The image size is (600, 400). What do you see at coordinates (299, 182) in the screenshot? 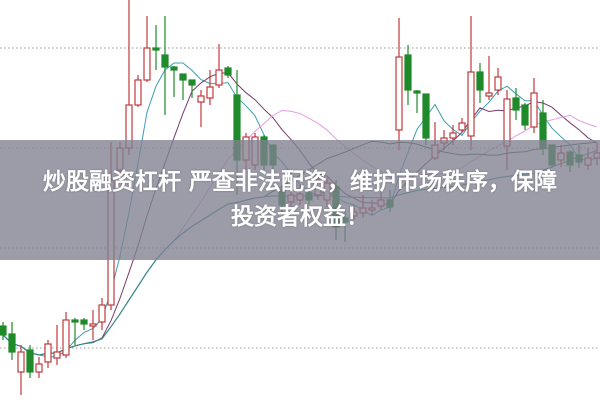
I see `title-line-1: 炒股融资杠杆 严查非法配资，维护市场秩序，保障` at bounding box center [299, 182].